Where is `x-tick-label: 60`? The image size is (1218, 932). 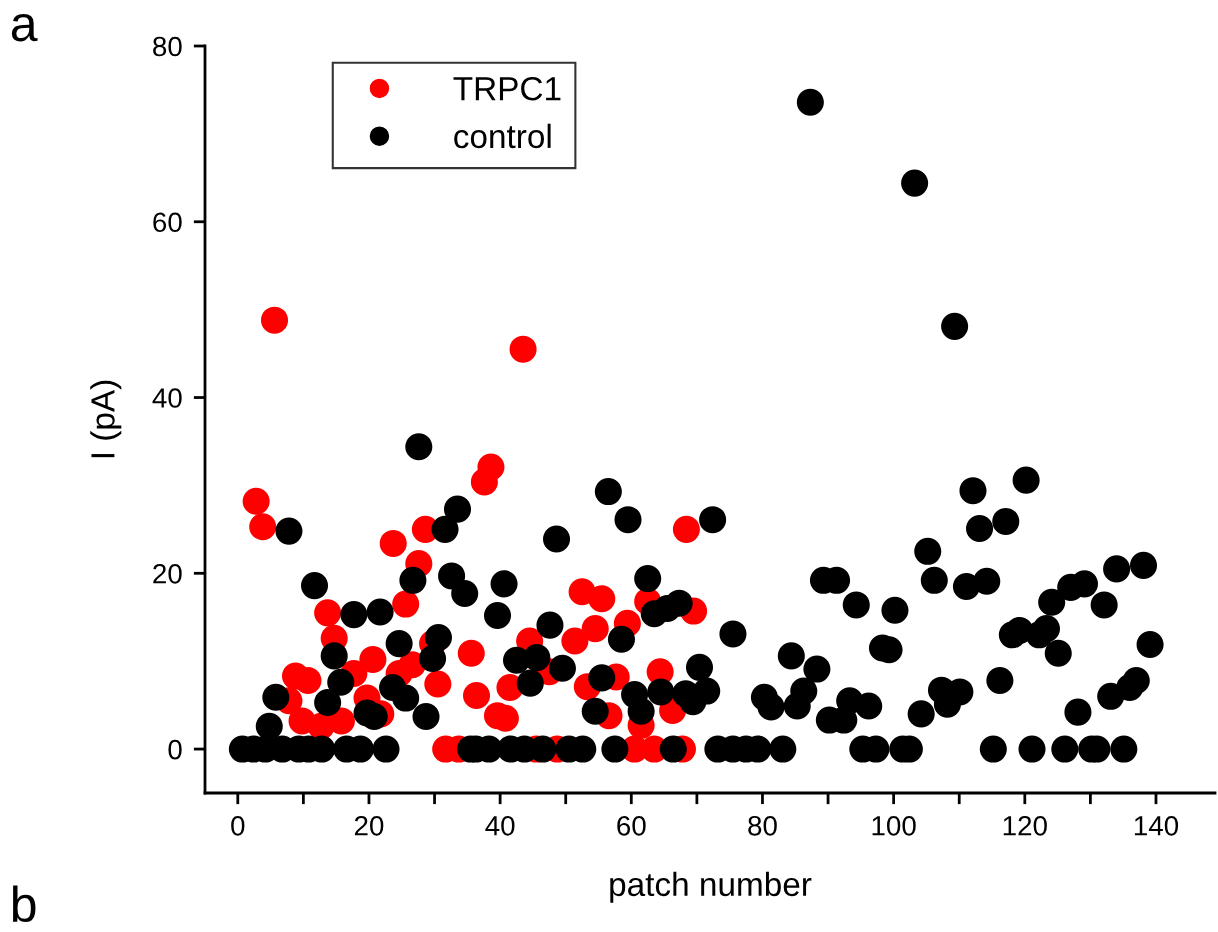 x-tick-label: 60 is located at coordinates (631, 825).